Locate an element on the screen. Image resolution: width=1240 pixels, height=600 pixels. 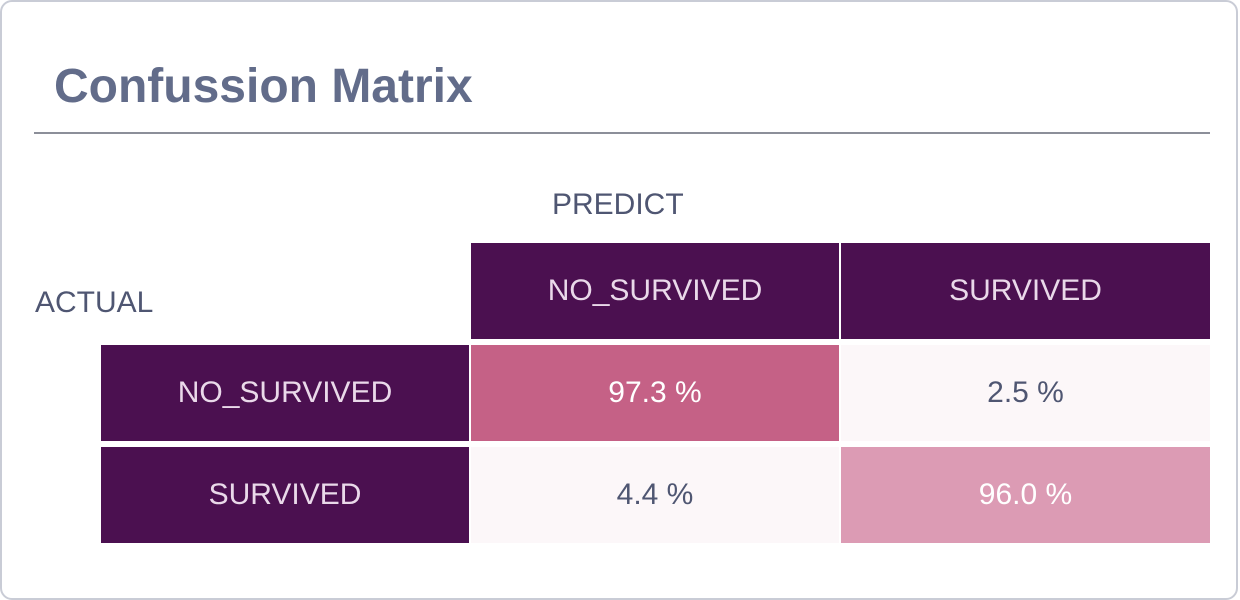
panel-title: Confussion Matrix is located at coordinates (263, 86).